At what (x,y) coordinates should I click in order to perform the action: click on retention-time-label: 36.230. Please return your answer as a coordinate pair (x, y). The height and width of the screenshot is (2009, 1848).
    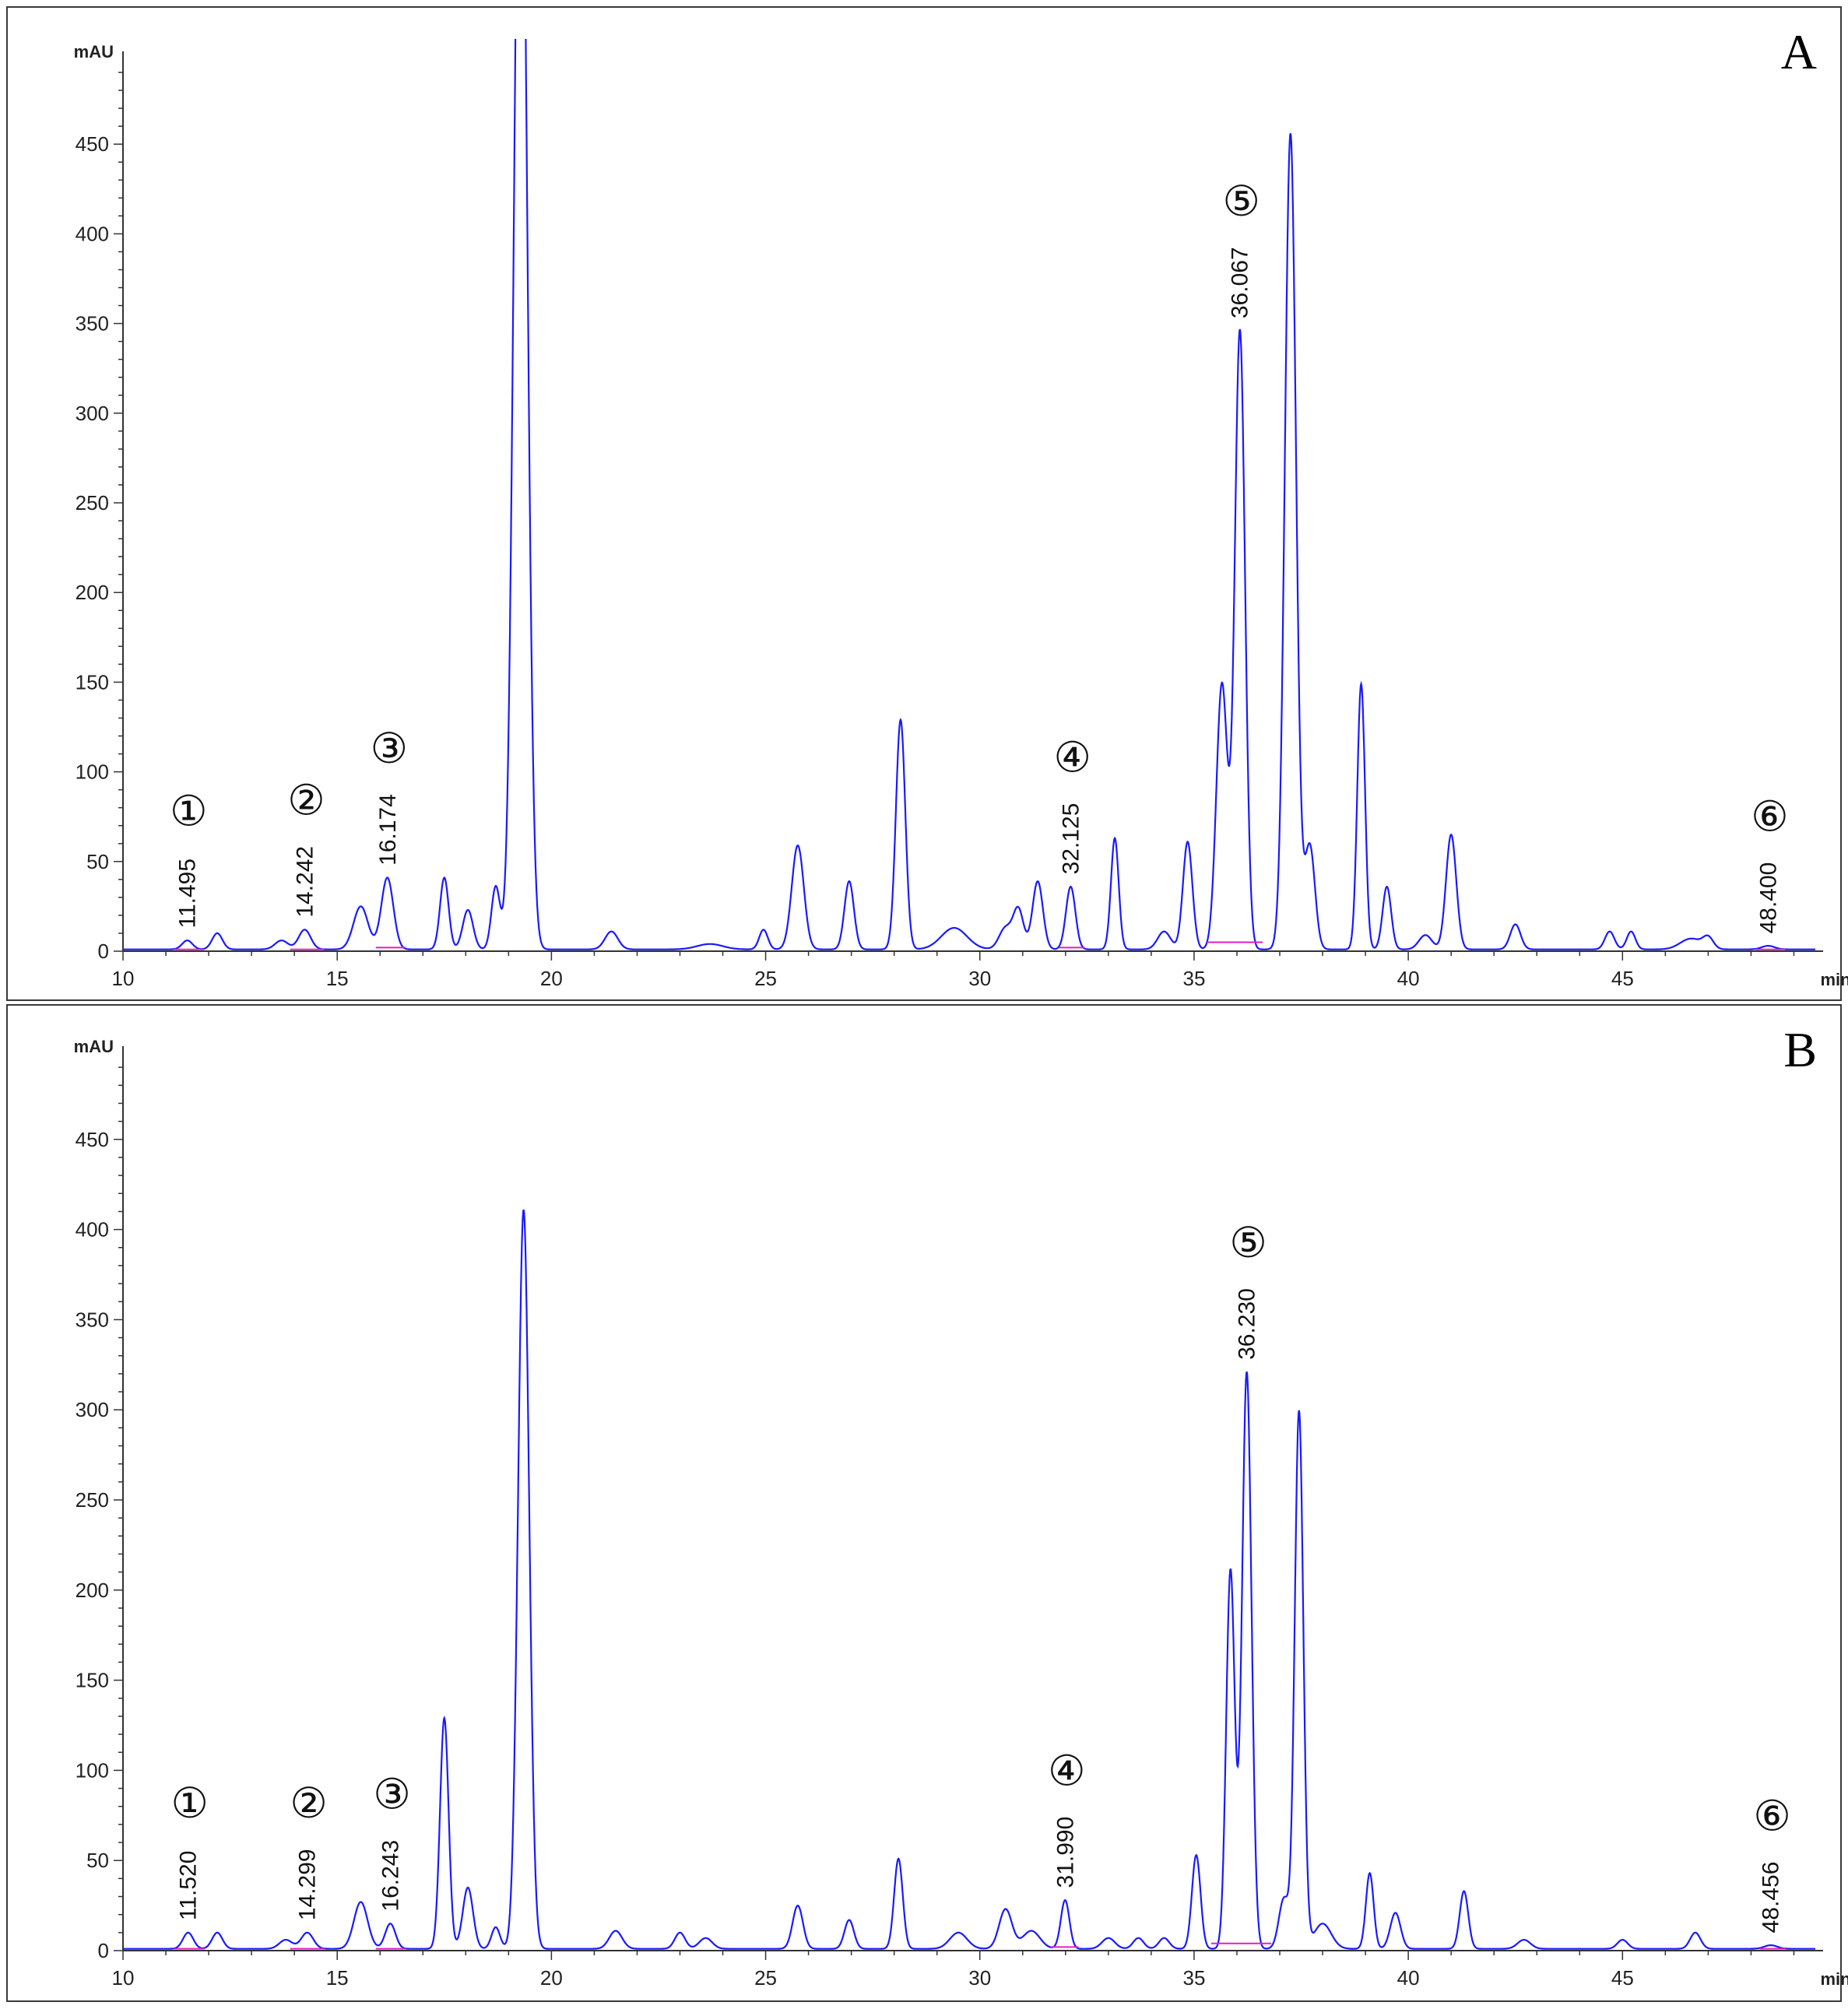
    Looking at the image, I should click on (1247, 1324).